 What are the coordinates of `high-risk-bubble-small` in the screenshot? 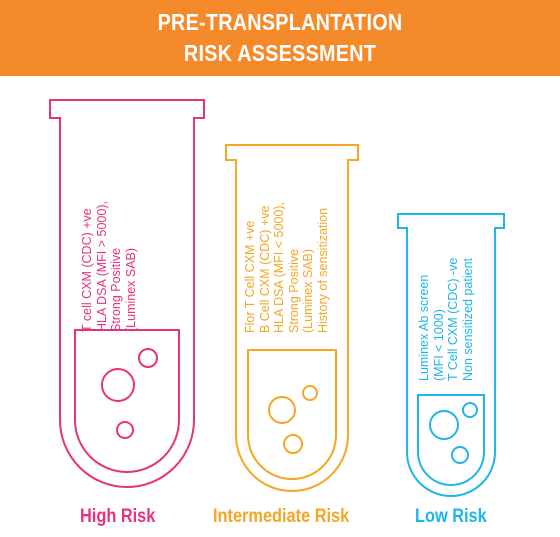 It's located at (125, 430).